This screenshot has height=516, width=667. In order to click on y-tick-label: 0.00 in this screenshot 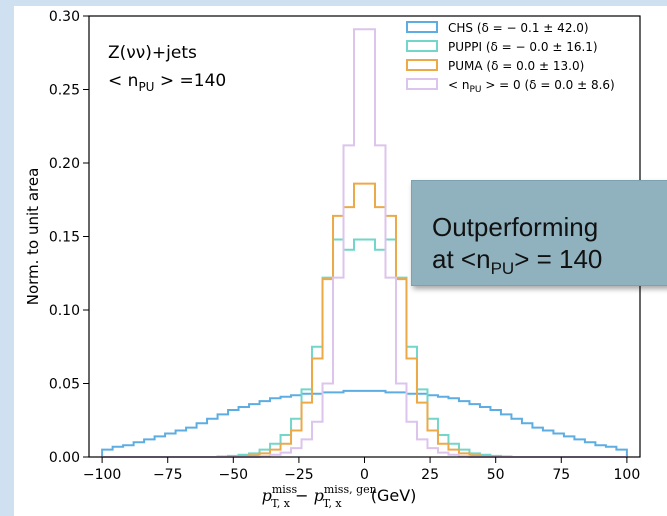, I will do `click(64, 458)`.